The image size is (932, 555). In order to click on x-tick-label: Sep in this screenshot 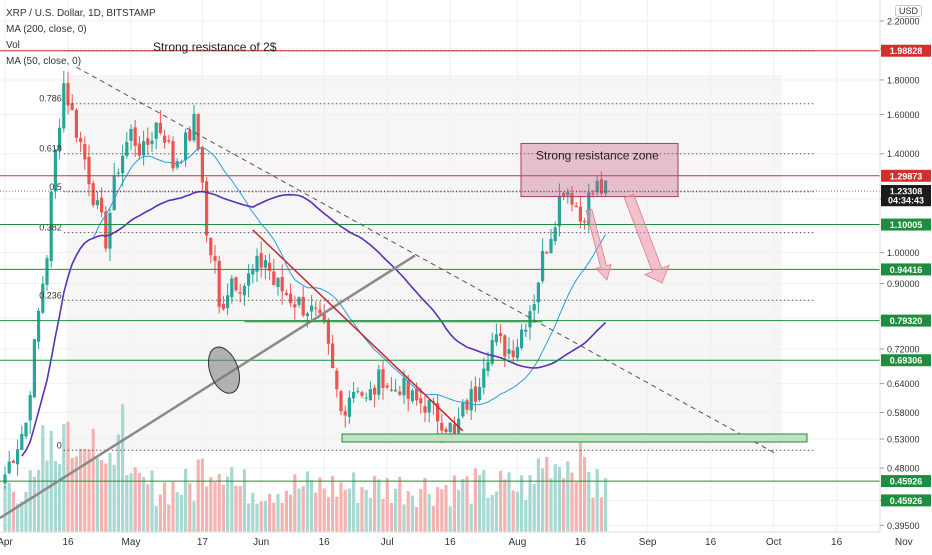, I will do `click(648, 542)`.